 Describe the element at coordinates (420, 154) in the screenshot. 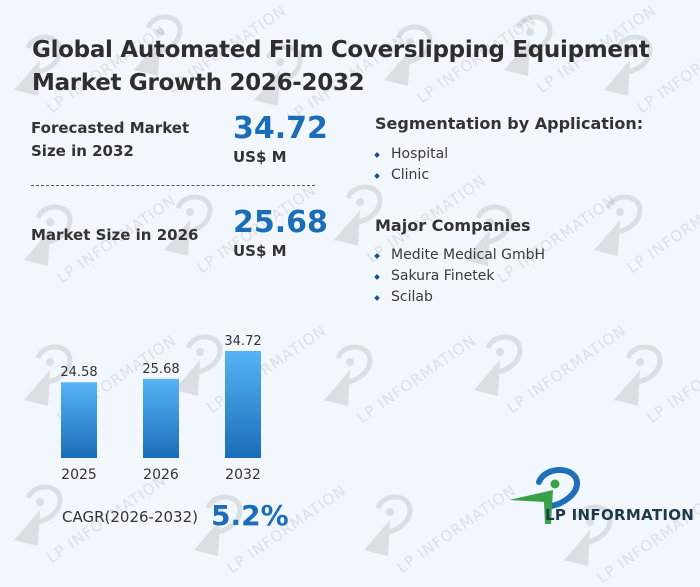

I see `segmentation-item-label: Hospital` at that location.